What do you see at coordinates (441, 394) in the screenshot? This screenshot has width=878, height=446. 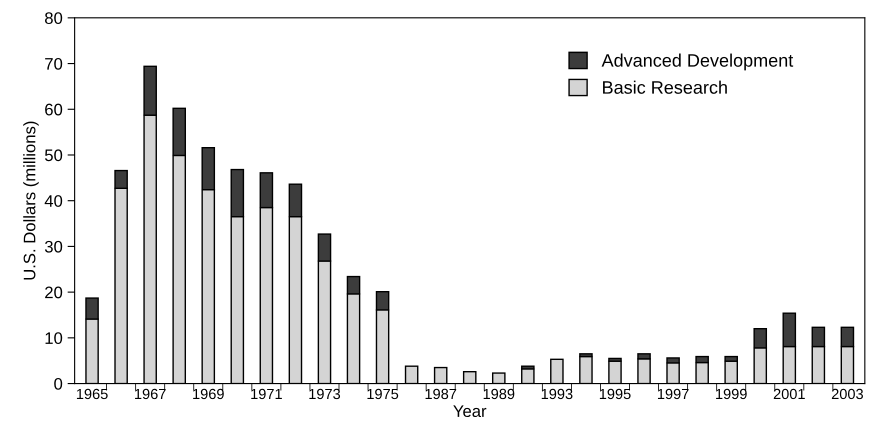 I see `x-tick-label: 1987` at bounding box center [441, 394].